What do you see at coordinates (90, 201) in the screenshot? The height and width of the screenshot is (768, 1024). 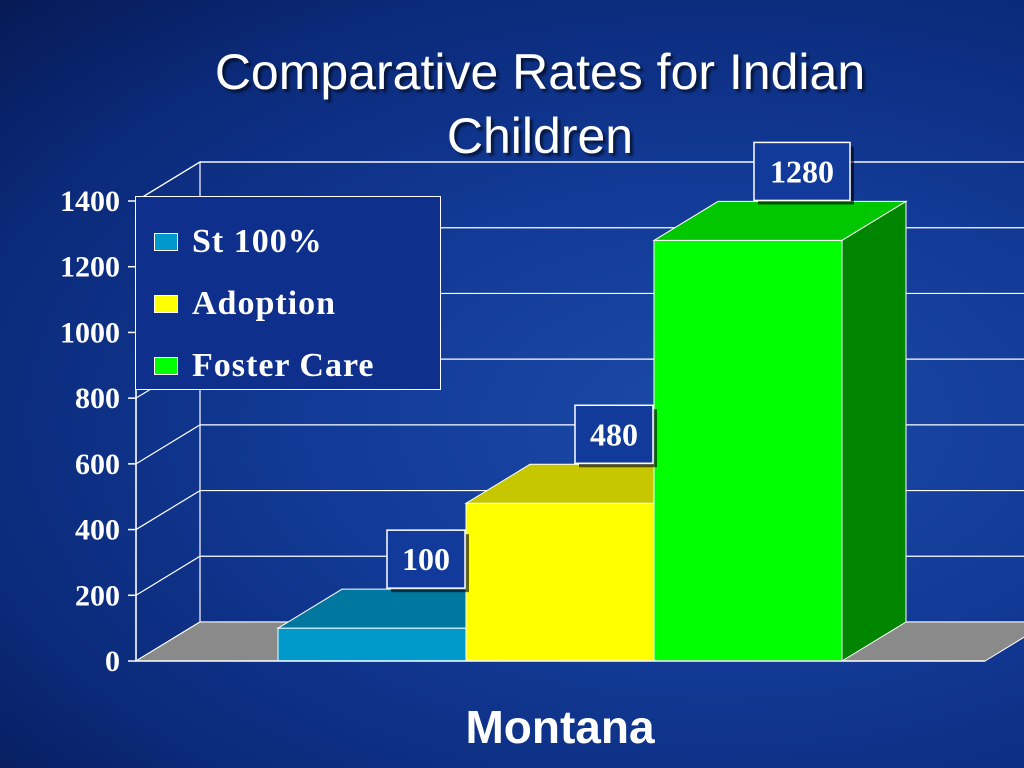 I see `y-tick-label: 1400` at bounding box center [90, 201].